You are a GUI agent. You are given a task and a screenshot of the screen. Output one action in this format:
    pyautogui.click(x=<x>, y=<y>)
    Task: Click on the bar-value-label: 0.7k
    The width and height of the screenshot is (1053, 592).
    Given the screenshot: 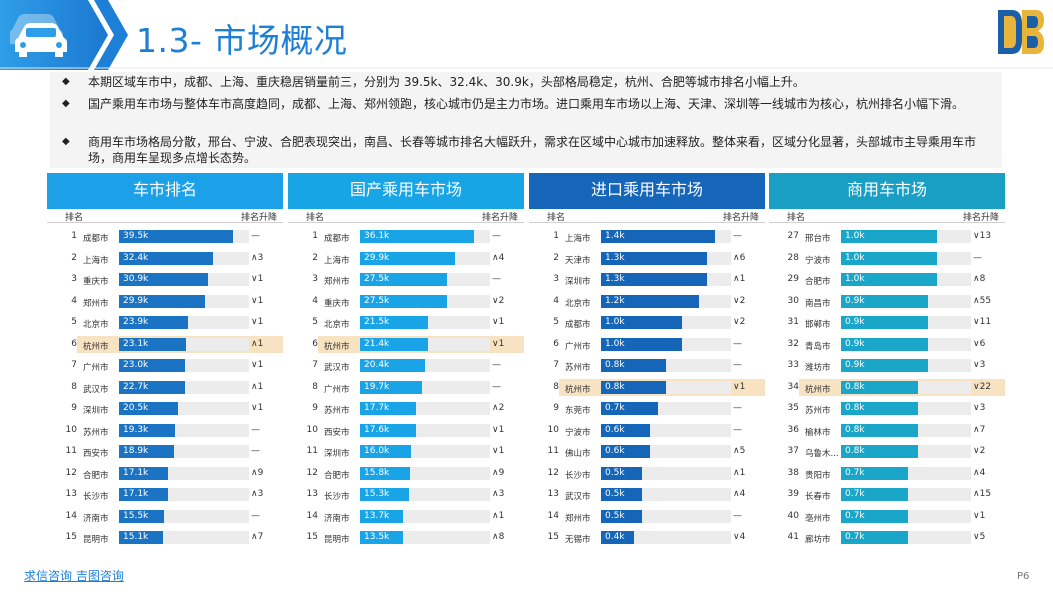 What is the action you would take?
    pyautogui.click(x=855, y=515)
    